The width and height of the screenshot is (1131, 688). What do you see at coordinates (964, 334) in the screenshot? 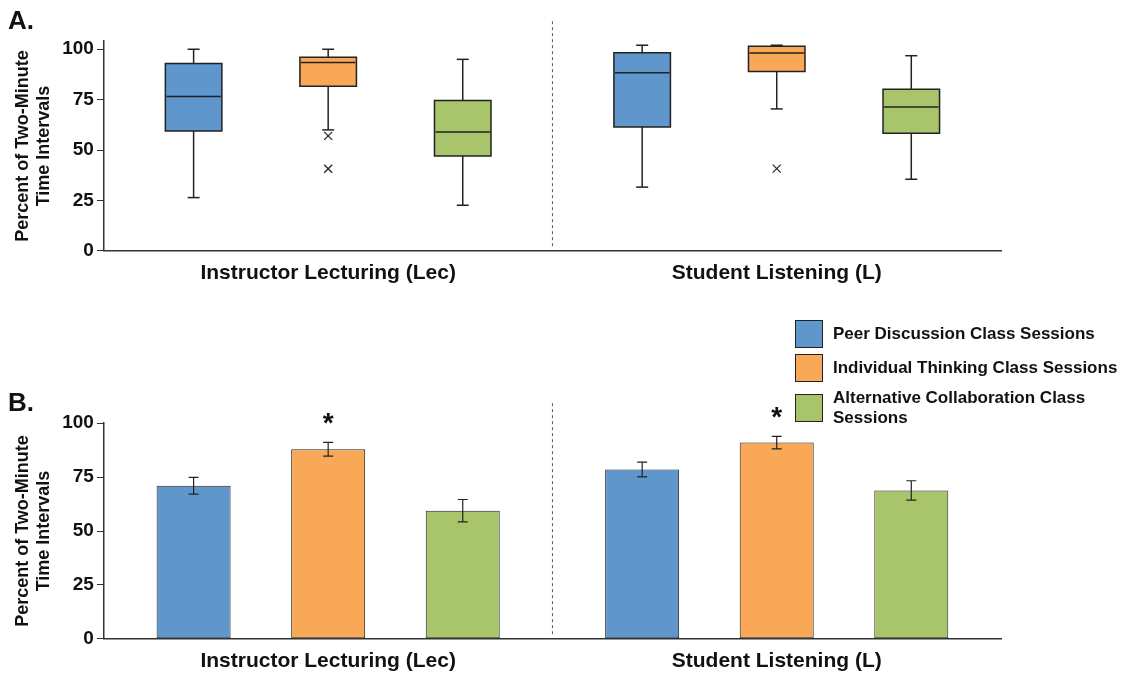
I see `legend-label: Peer Discussion Class Sessions` at bounding box center [964, 334].